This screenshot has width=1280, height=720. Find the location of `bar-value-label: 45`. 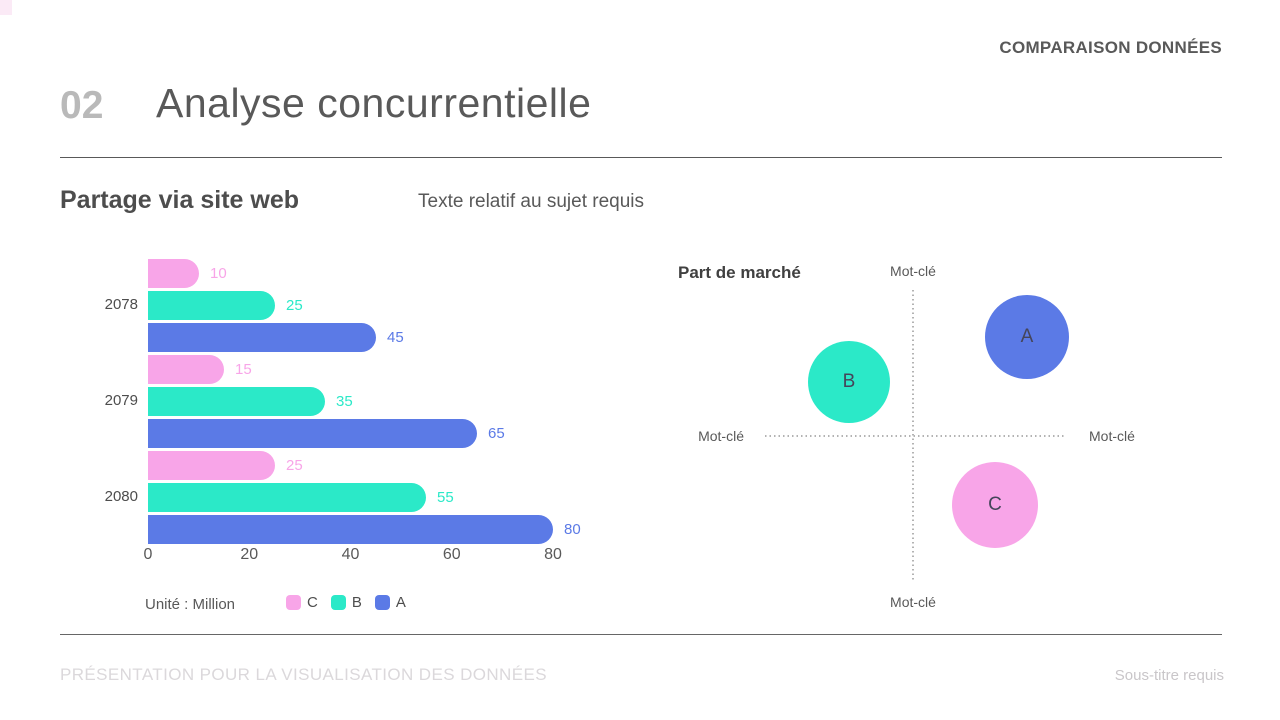

bar-value-label: 45 is located at coordinates (395, 337).